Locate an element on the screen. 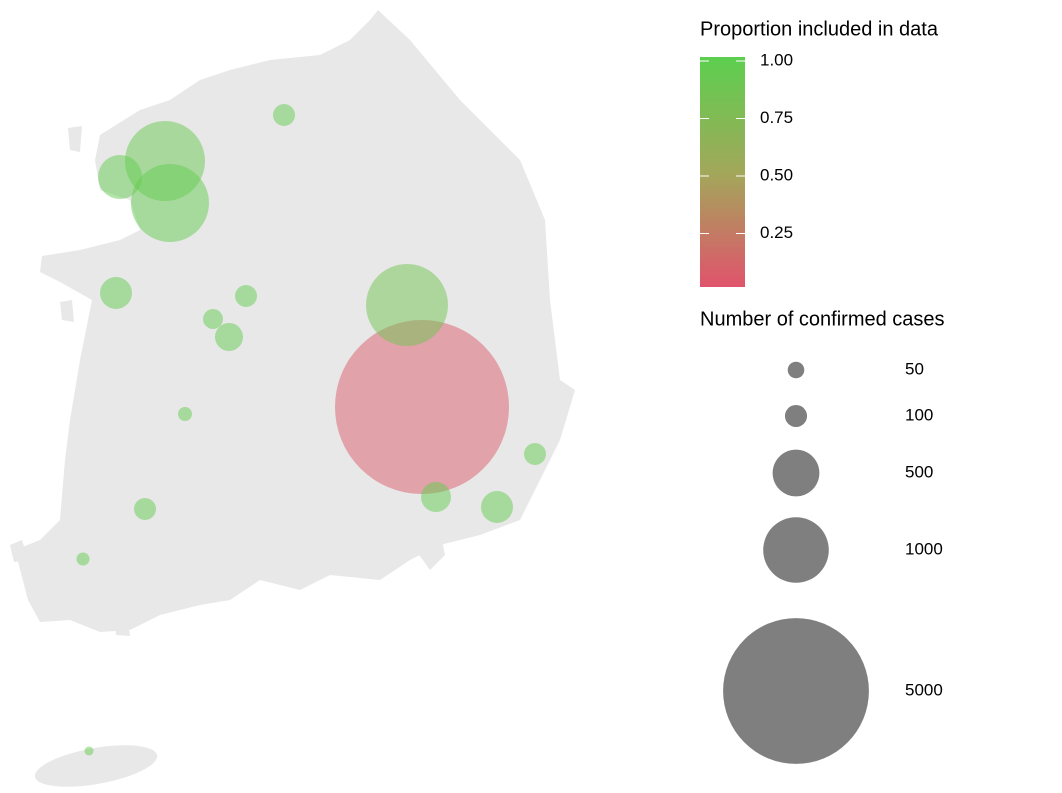 The width and height of the screenshot is (1062, 793). color-tick-label: 1.00 is located at coordinates (776, 59).